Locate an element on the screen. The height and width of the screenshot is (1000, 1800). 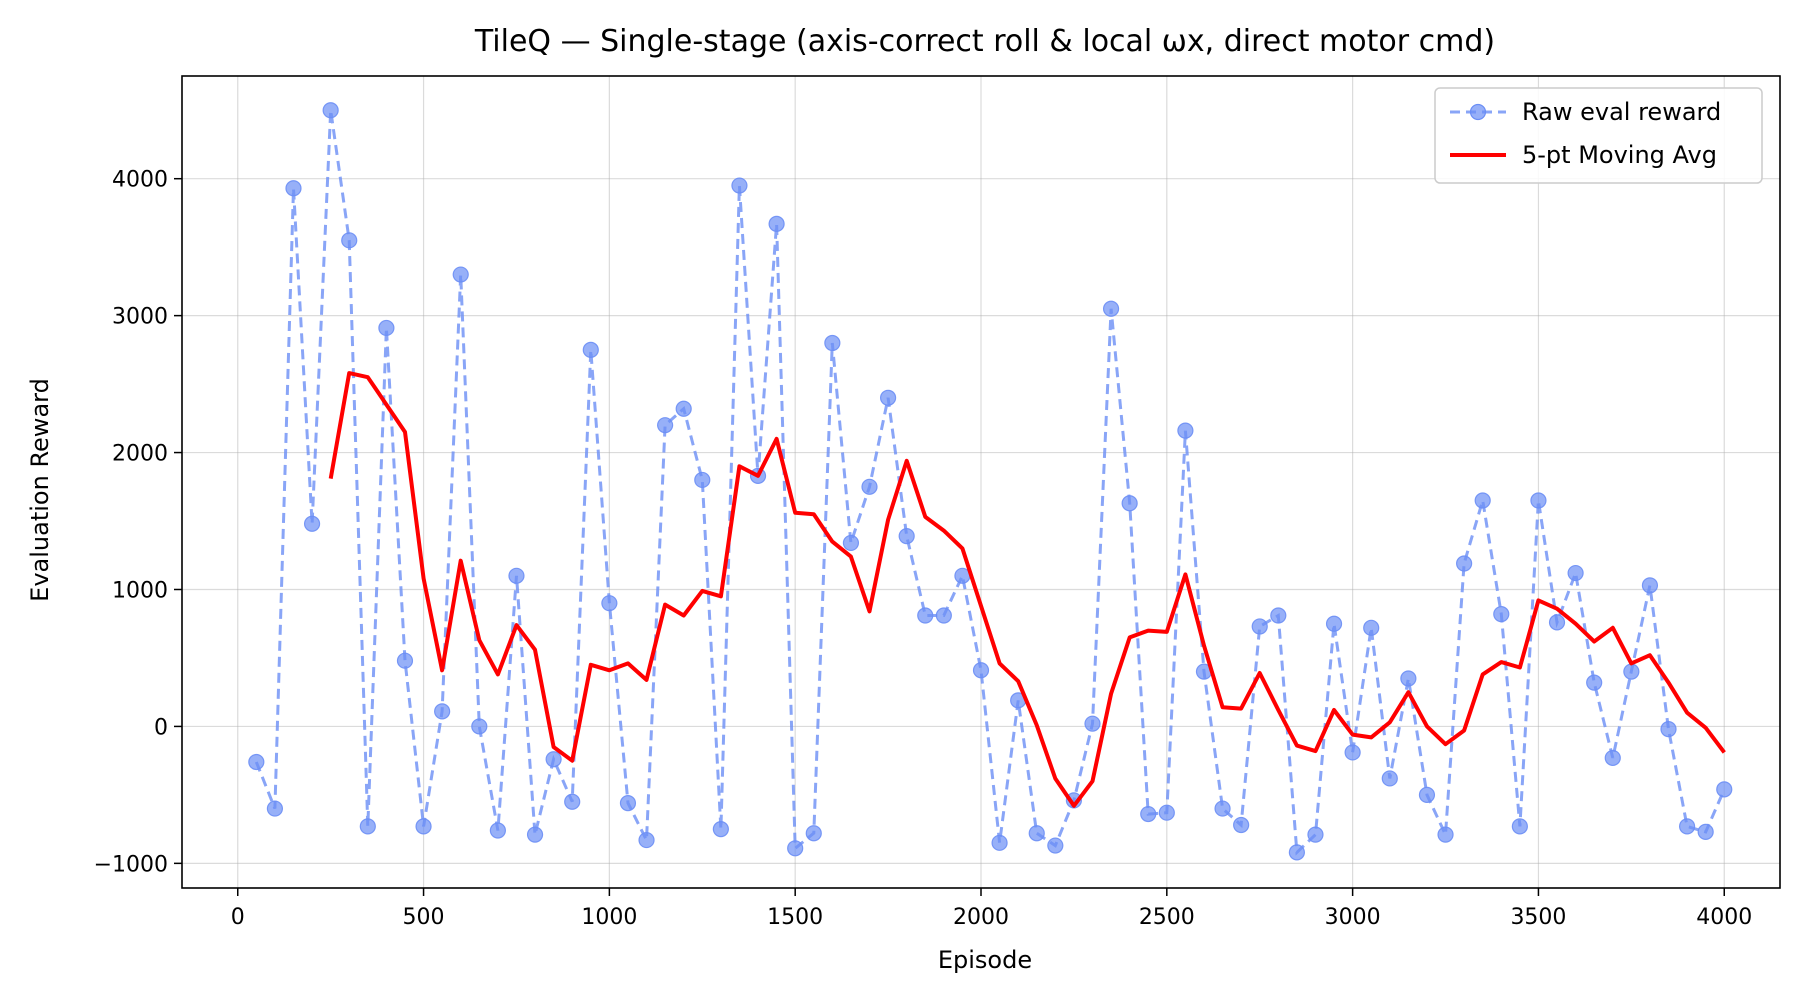
x-tick-label: 4000 is located at coordinates (1724, 917).